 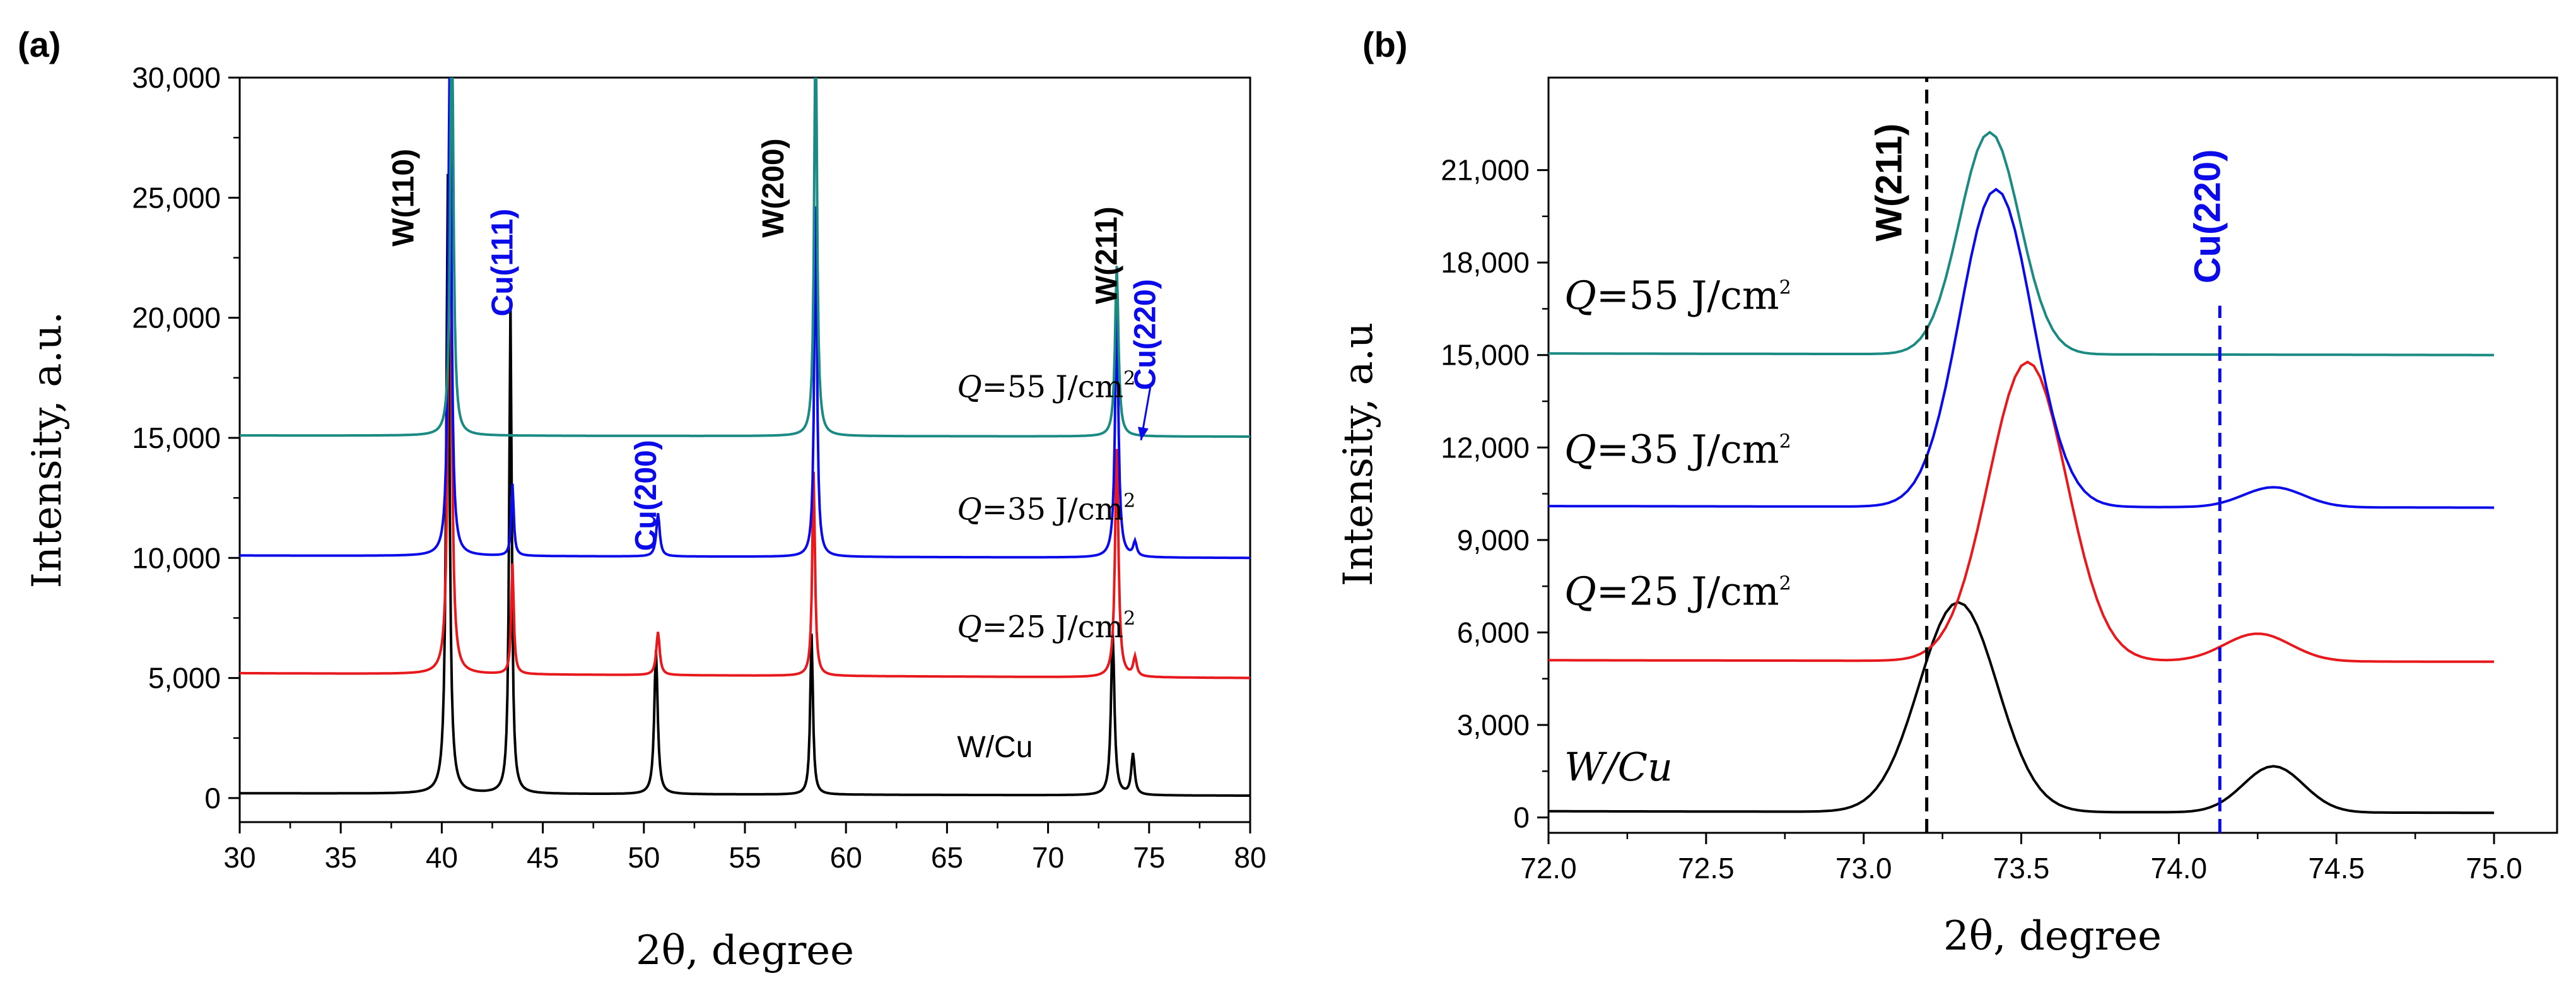 I want to click on panel-b-x-tick-label: 74.5, so click(x=2336, y=868).